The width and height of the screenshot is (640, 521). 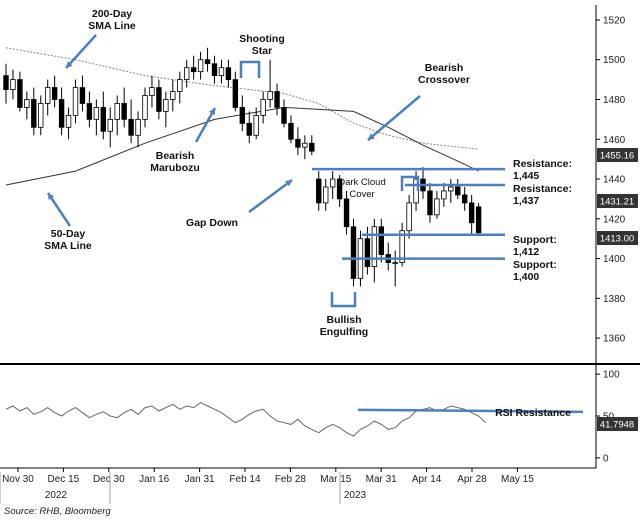 I want to click on x-tick-label: Mar 15, so click(x=336, y=479).